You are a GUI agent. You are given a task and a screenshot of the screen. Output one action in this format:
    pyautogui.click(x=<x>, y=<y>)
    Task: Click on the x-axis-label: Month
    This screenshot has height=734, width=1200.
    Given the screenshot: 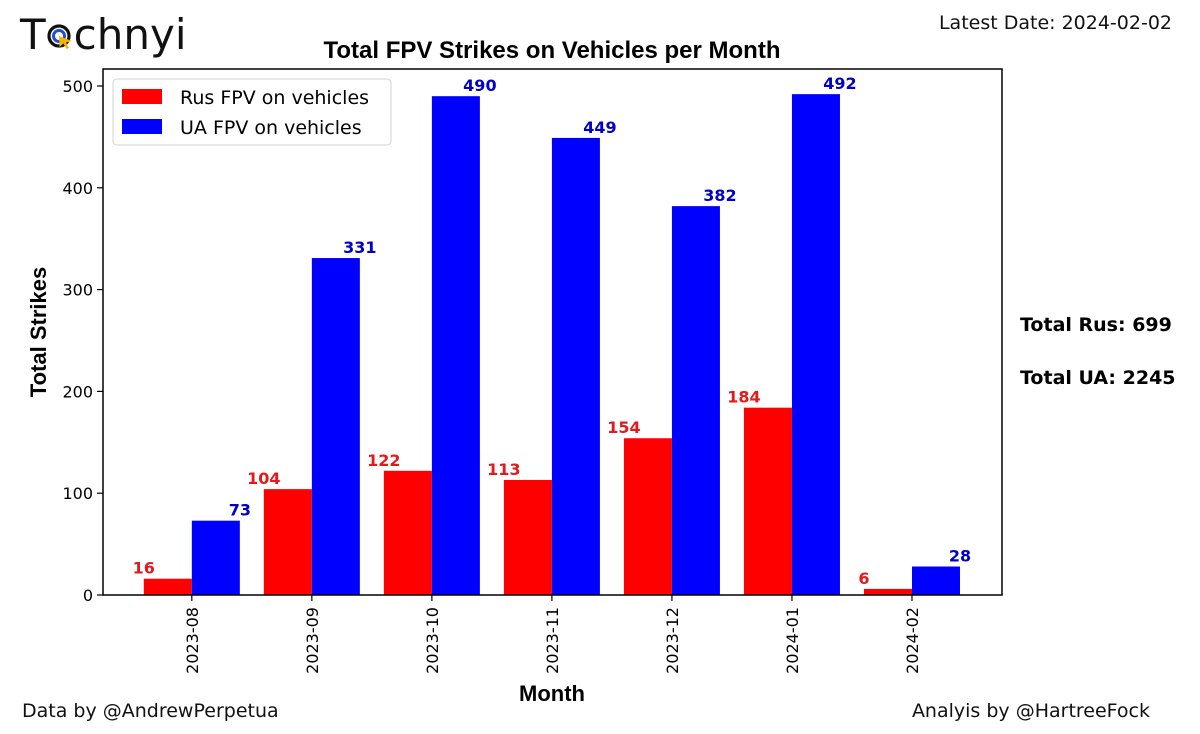 What is the action you would take?
    pyautogui.click(x=552, y=693)
    